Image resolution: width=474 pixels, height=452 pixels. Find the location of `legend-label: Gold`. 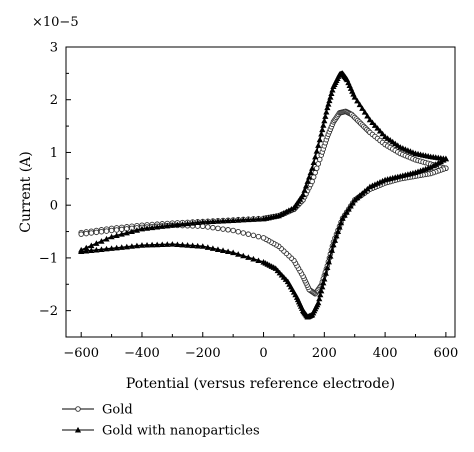

legend-label: Gold is located at coordinates (117, 410).